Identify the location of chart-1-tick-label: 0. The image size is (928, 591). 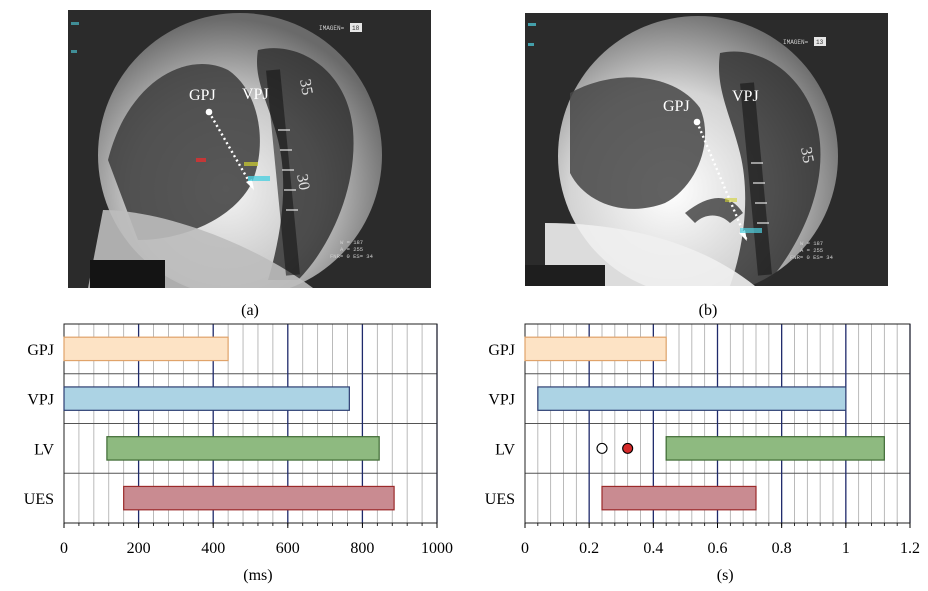
(64, 548).